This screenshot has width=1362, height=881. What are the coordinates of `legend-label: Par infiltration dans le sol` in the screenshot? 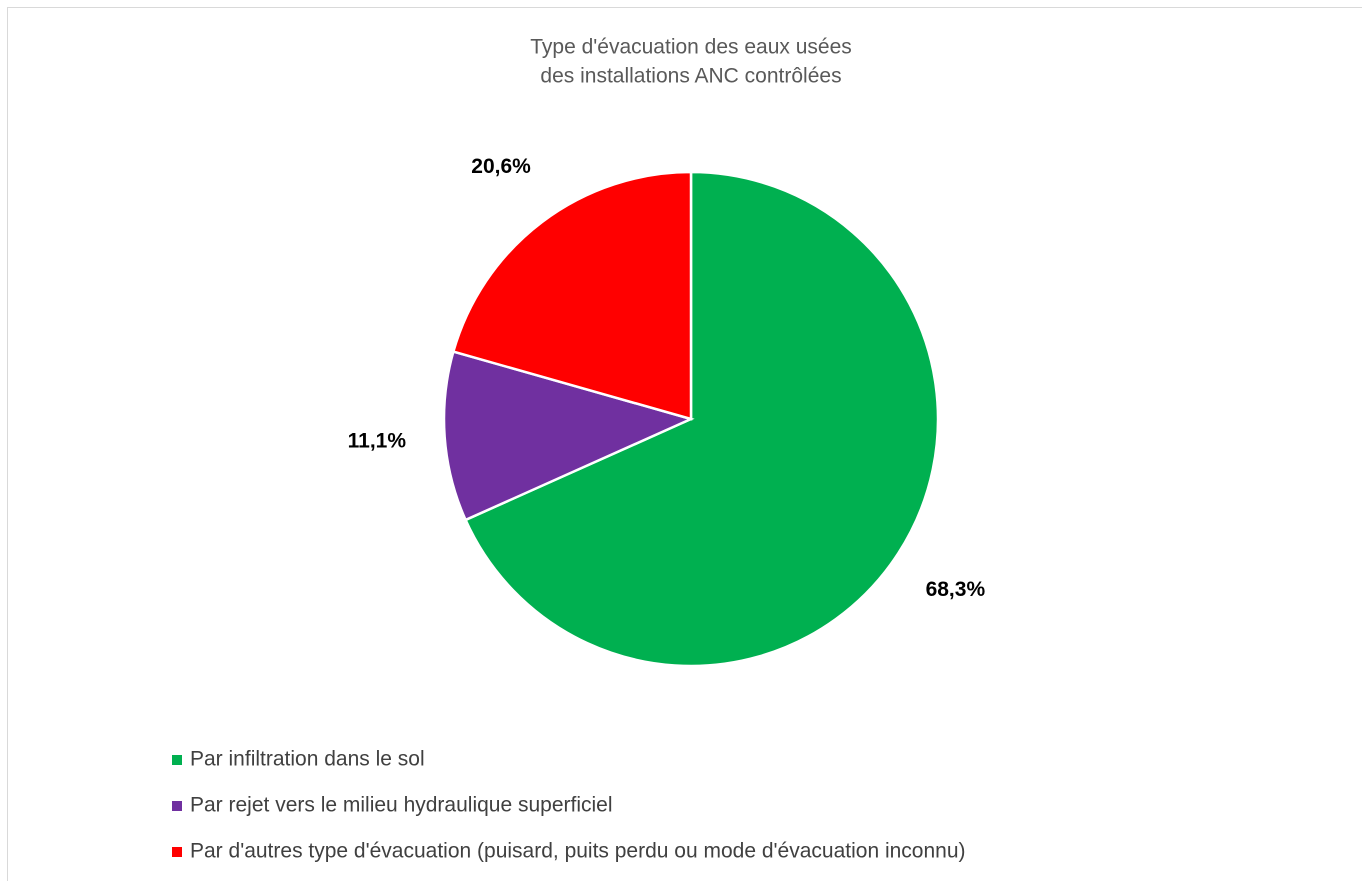 It's located at (307, 759).